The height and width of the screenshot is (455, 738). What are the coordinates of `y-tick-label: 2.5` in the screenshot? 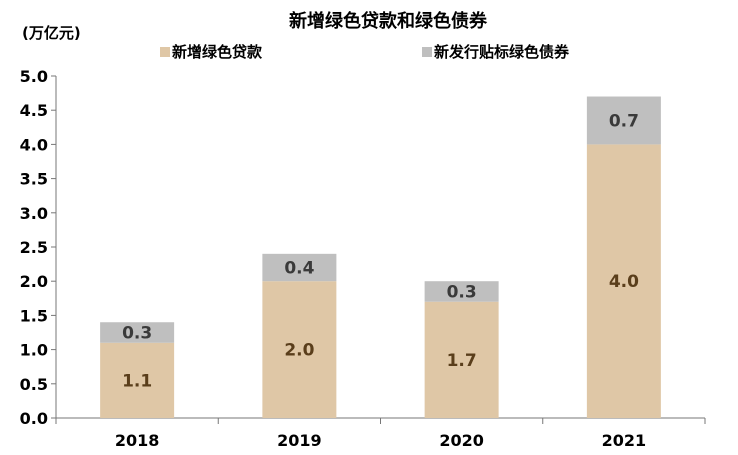 It's located at (34, 247).